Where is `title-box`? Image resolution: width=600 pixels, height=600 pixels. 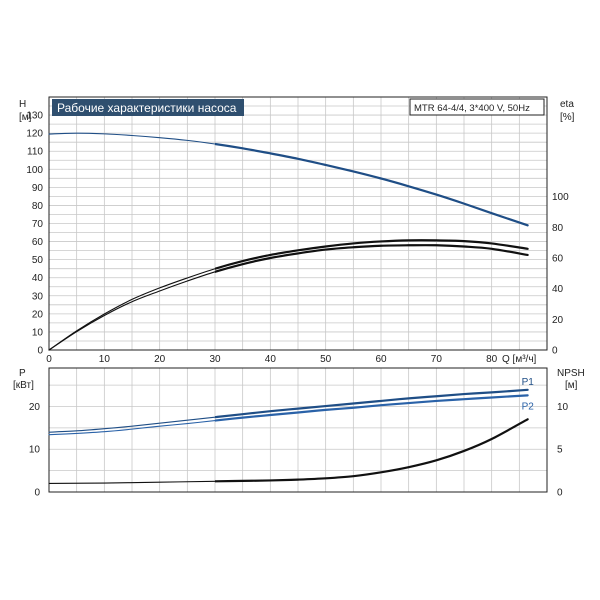
title-box is located at coordinates (148, 107).